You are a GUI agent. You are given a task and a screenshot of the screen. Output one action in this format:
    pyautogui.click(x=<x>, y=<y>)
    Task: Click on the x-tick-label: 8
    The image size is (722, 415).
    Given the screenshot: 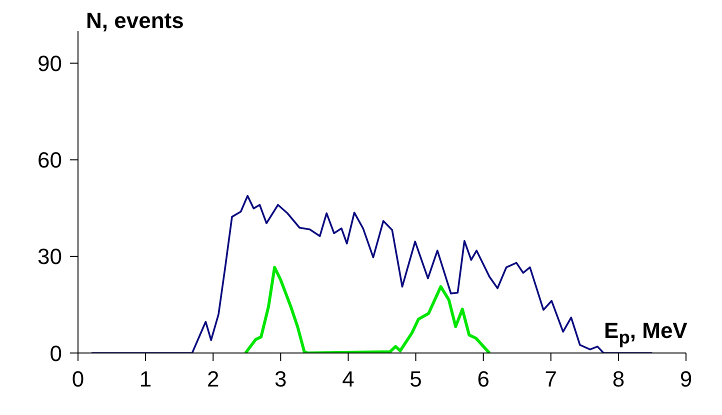 What is the action you would take?
    pyautogui.click(x=618, y=379)
    